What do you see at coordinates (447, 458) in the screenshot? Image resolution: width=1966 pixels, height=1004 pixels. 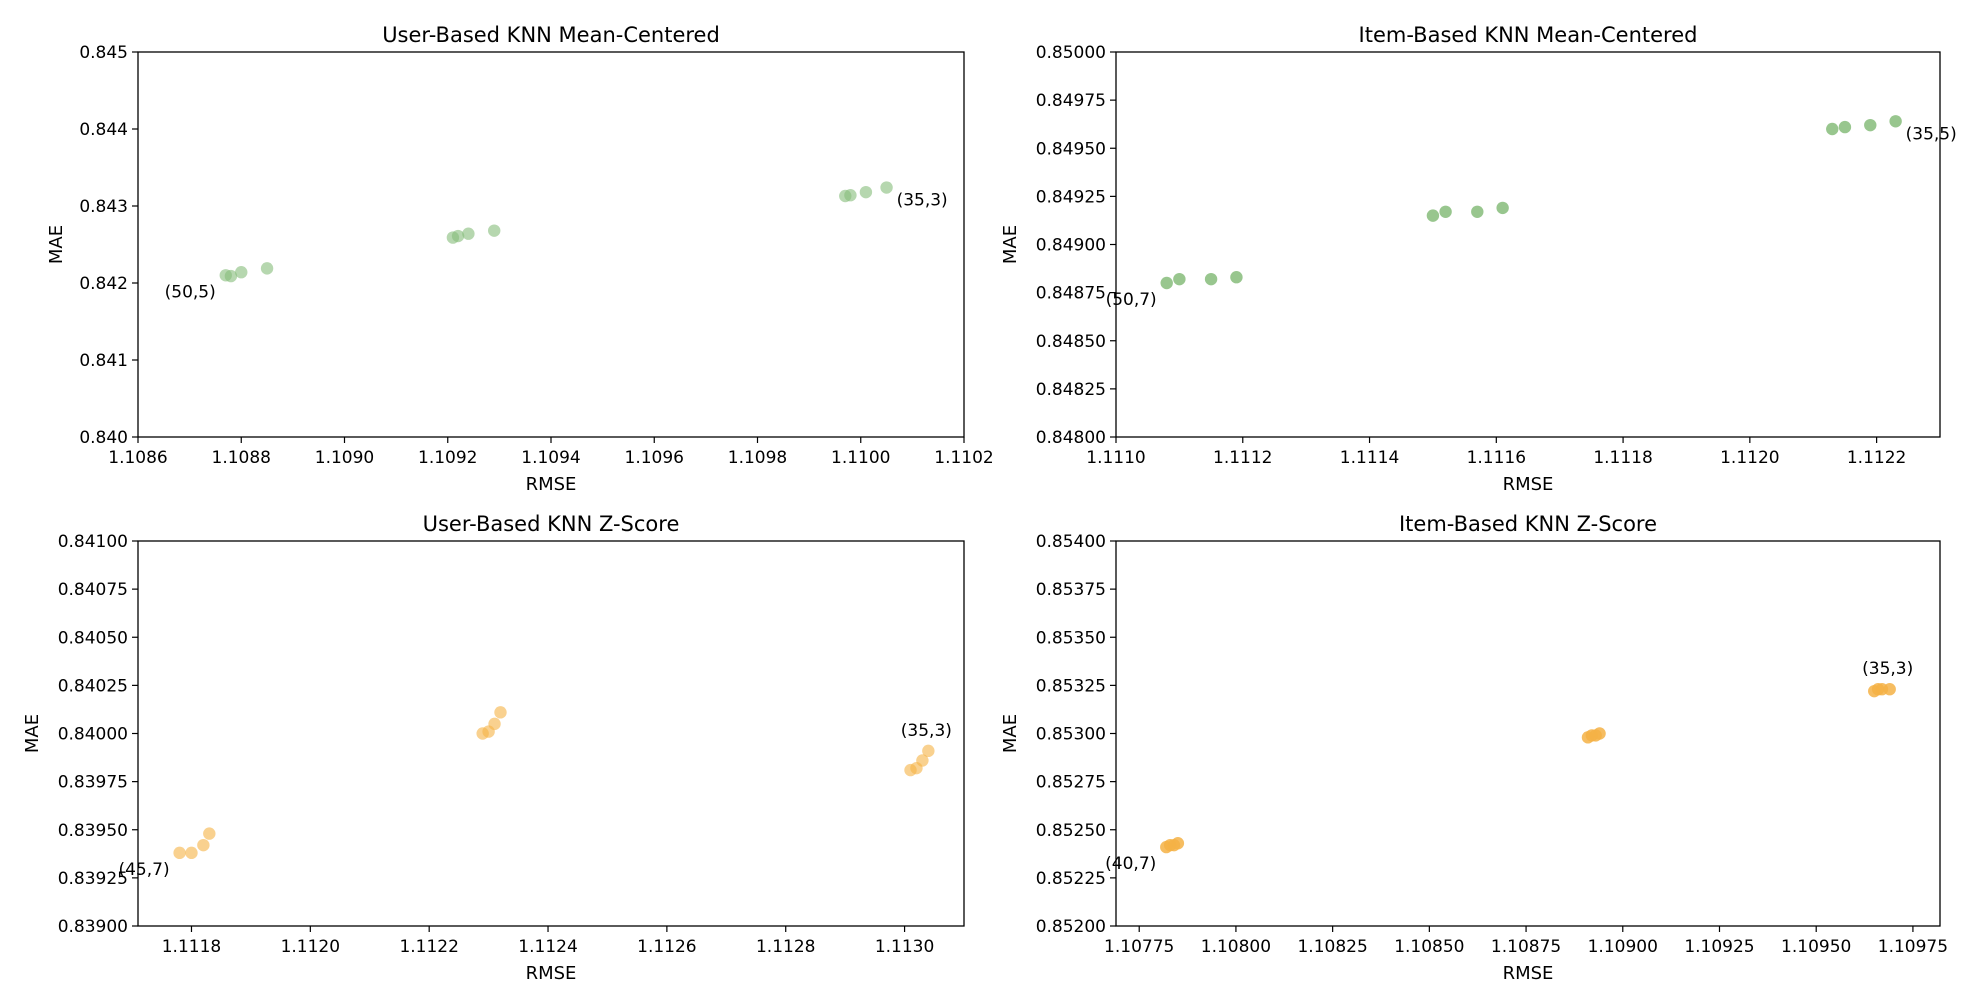 I see `x-tick-label: 1.1092` at bounding box center [447, 458].